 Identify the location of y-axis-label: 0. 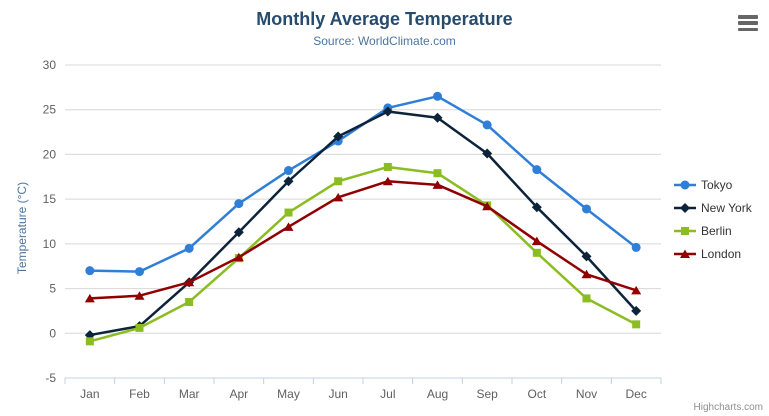
(52, 333).